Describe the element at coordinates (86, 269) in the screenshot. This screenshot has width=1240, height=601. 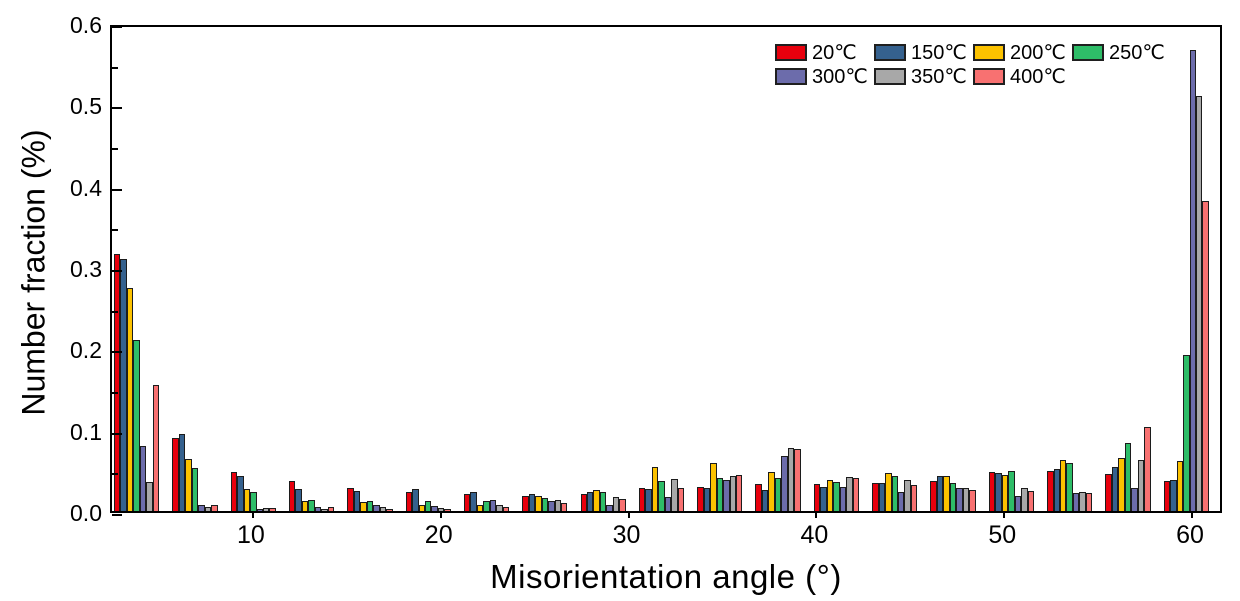
I see `y-tick-label: 0.3` at that location.